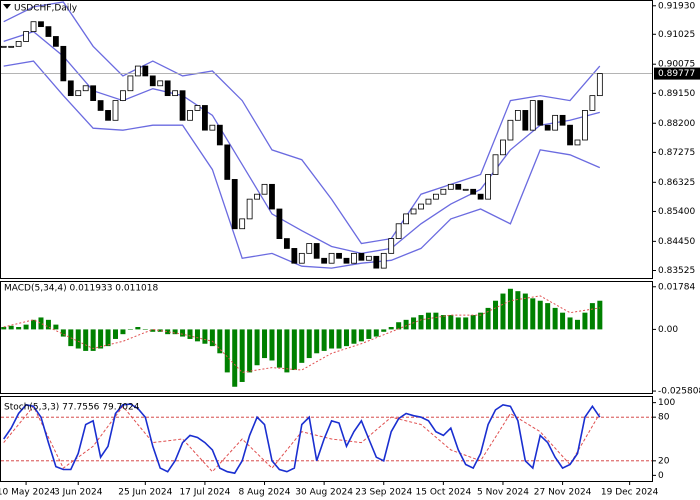  I want to click on x-tick-label: 23 Sep 2024, so click(383, 493).